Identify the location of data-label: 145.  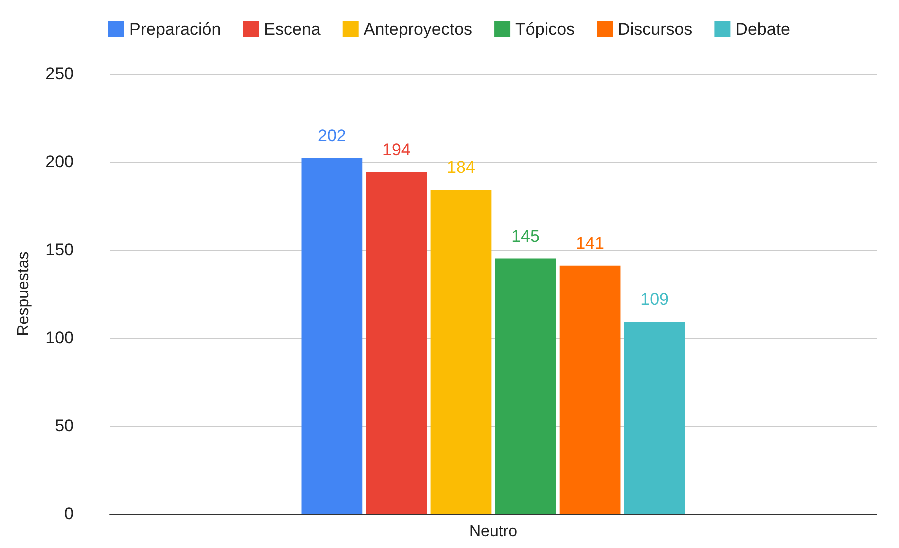
(526, 236).